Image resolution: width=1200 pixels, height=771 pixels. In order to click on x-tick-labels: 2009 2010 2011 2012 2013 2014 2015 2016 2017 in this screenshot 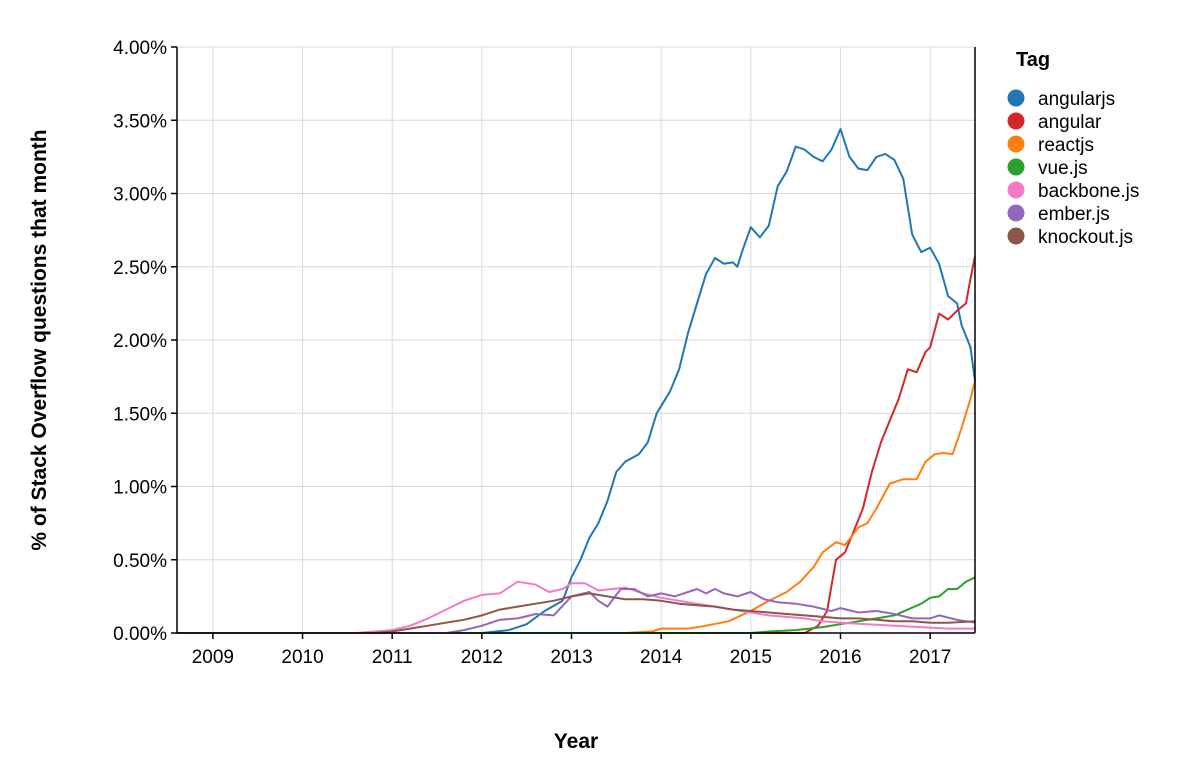, I will do `click(571, 650)`.